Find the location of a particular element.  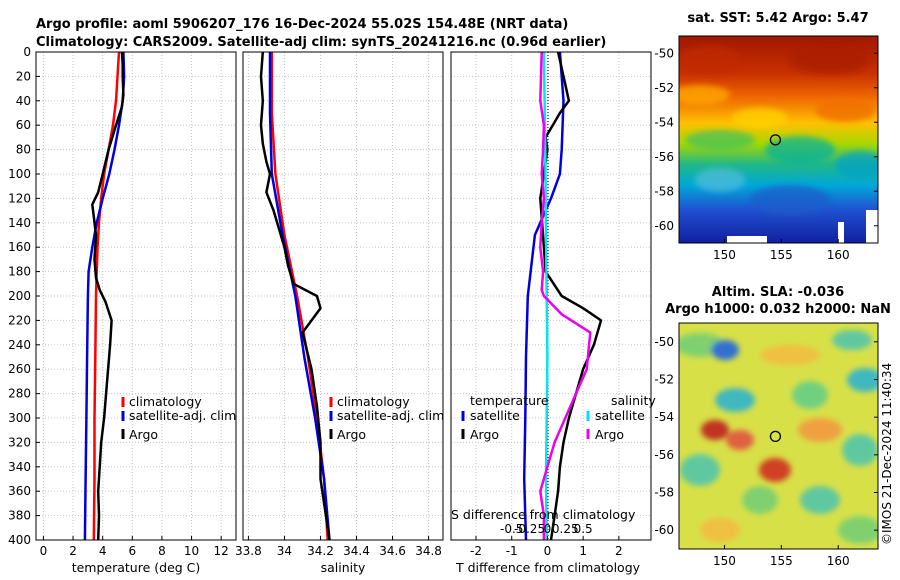

map-y-tick-label: -50 is located at coordinates (664, 53).